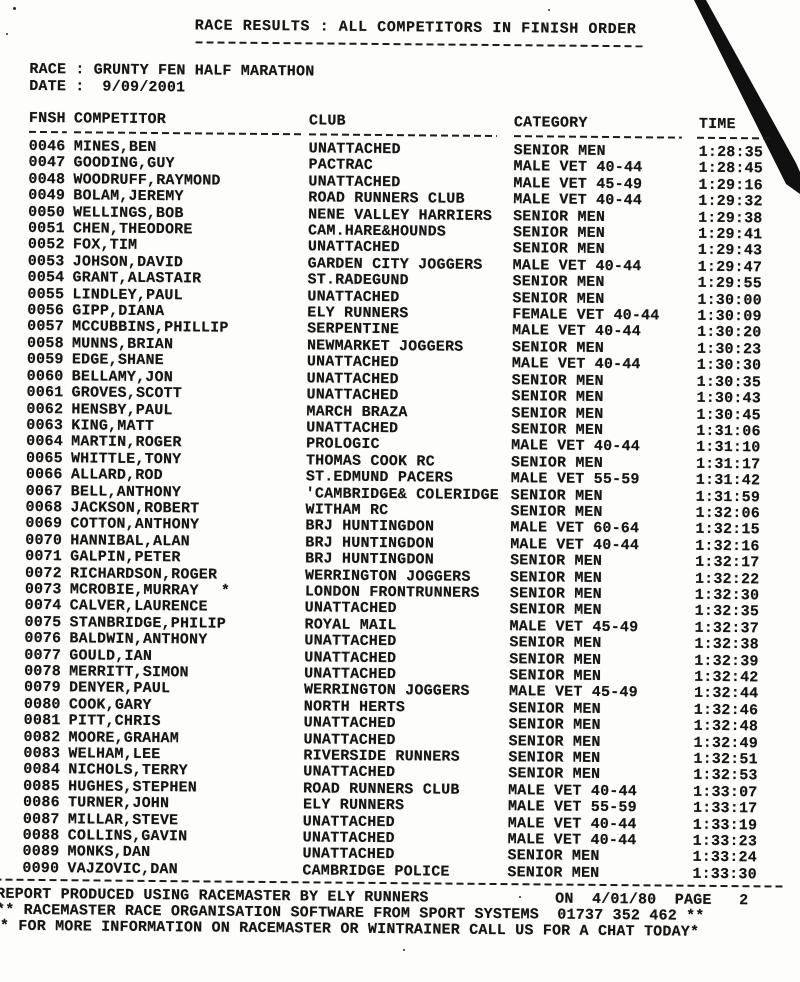 Image resolution: width=800 pixels, height=982 pixels. I want to click on cell-competitor: WELHAM,LEE, so click(114, 754).